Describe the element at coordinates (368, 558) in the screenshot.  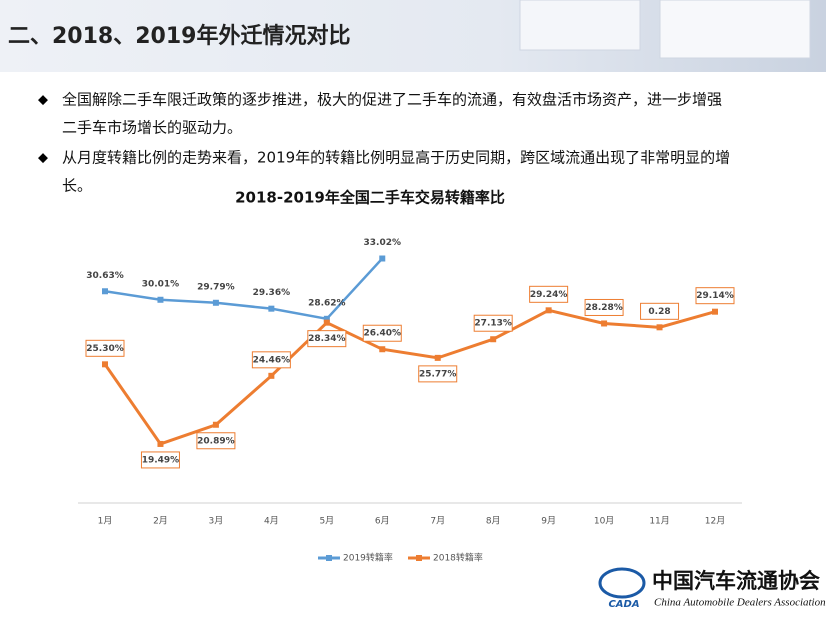
I see `legend-label: 2019转籍率` at that location.